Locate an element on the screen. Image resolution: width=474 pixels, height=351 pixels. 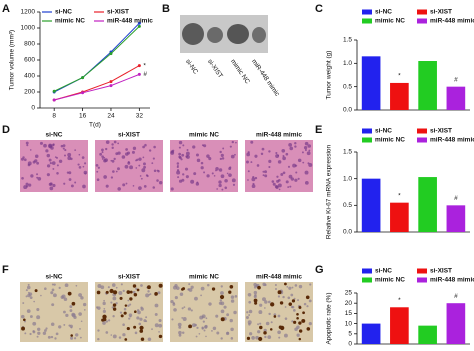
y-tick-label: 1000 is located at coordinates (28, 28).